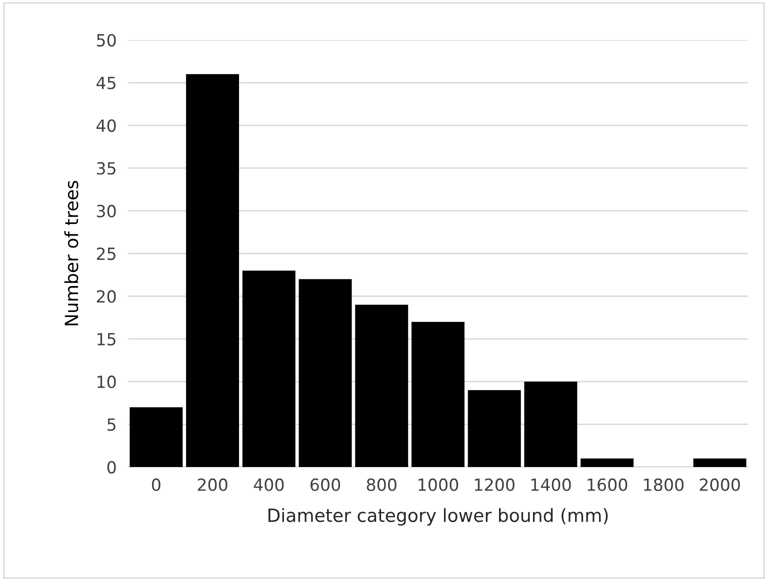 This screenshot has height=581, width=768. I want to click on y-tick-label: 40, so click(106, 125).